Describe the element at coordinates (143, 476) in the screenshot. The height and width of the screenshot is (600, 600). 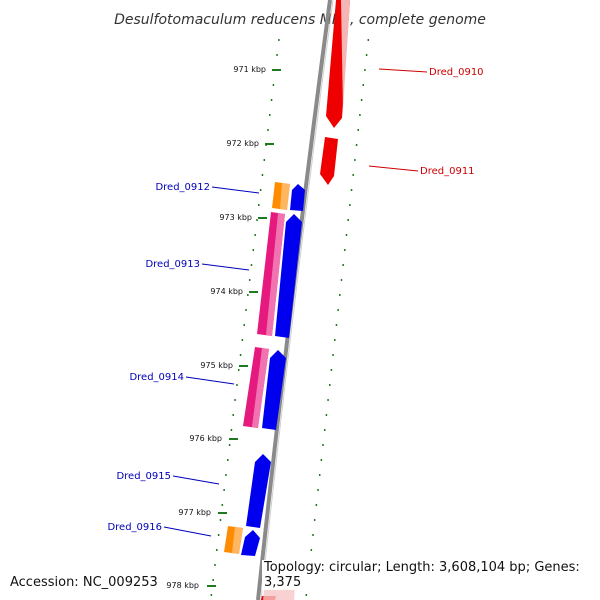
I see `label-dred-0915: Dred_0915` at that location.